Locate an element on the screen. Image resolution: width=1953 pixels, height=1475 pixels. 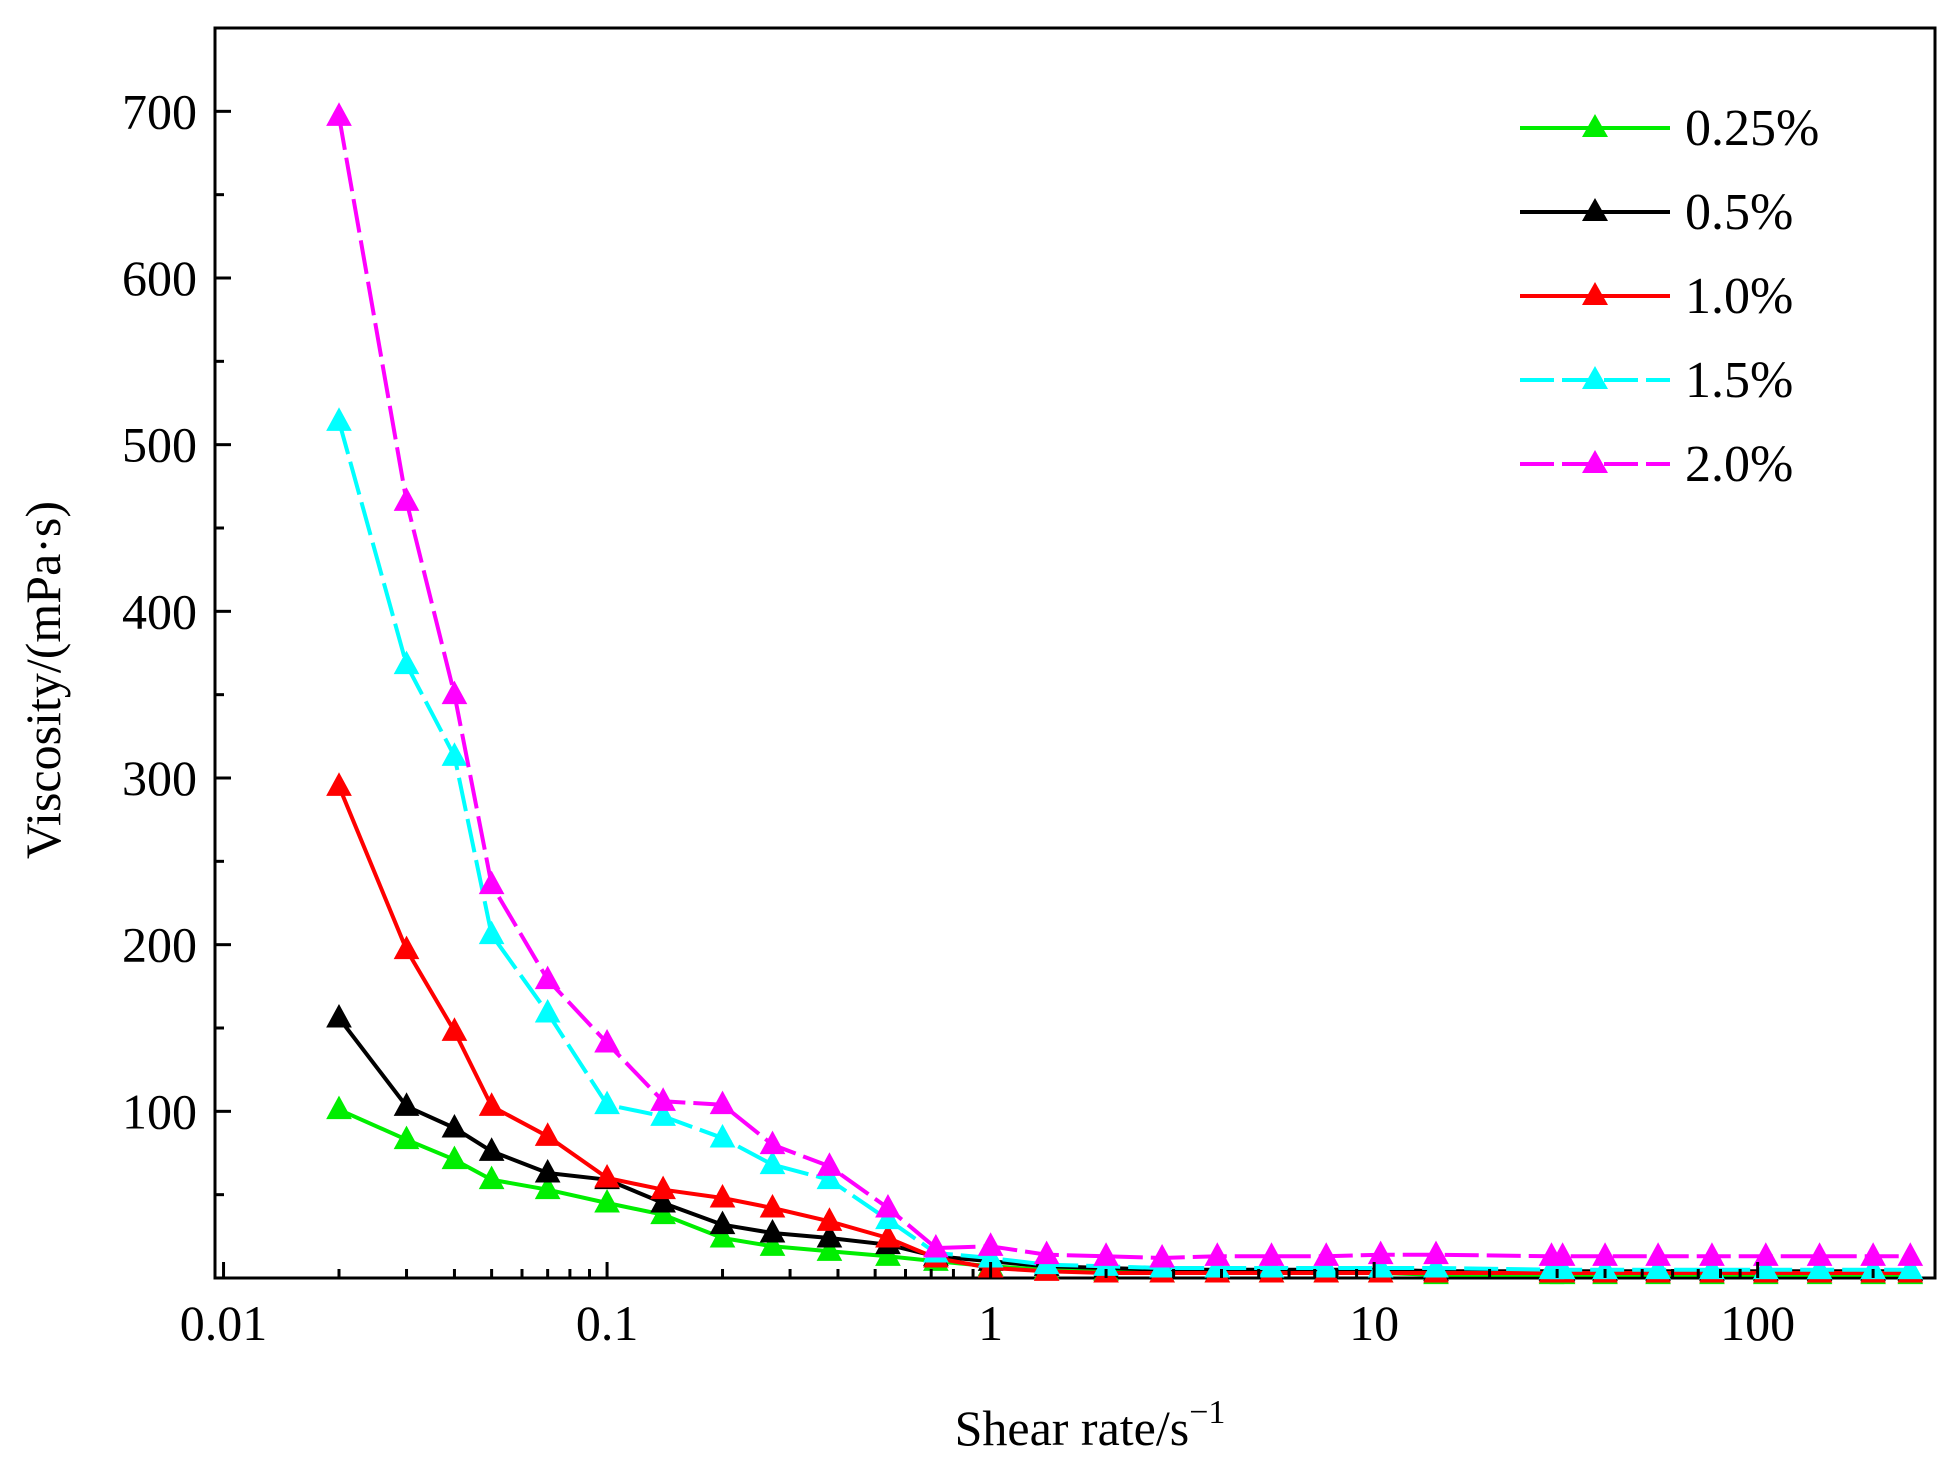
y-tick-label: 600 is located at coordinates (159, 278).